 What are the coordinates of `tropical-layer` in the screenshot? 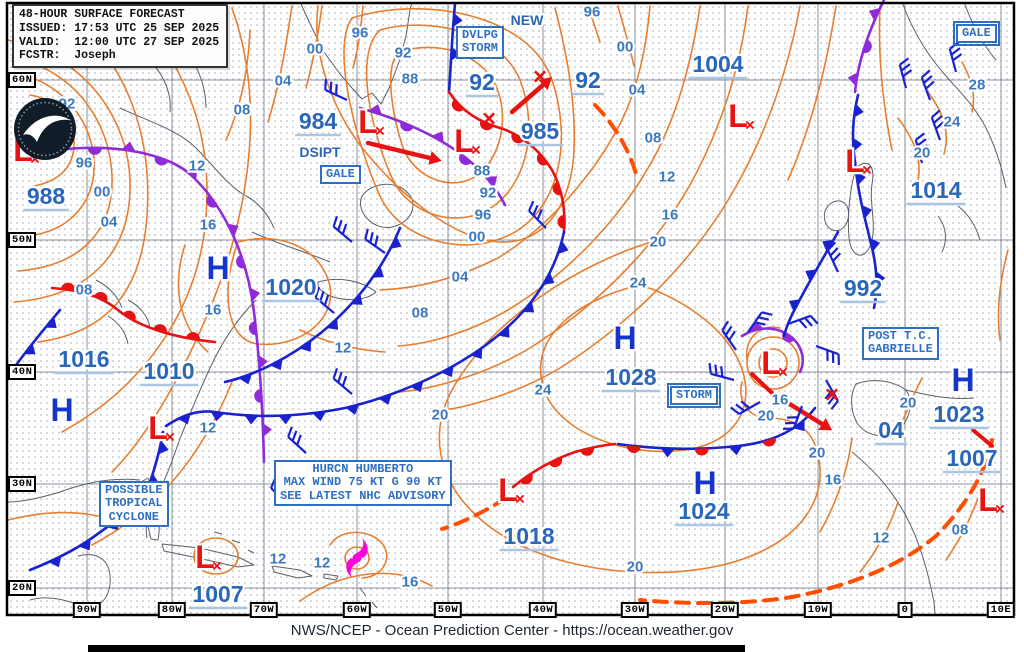 It's located at (357, 558).